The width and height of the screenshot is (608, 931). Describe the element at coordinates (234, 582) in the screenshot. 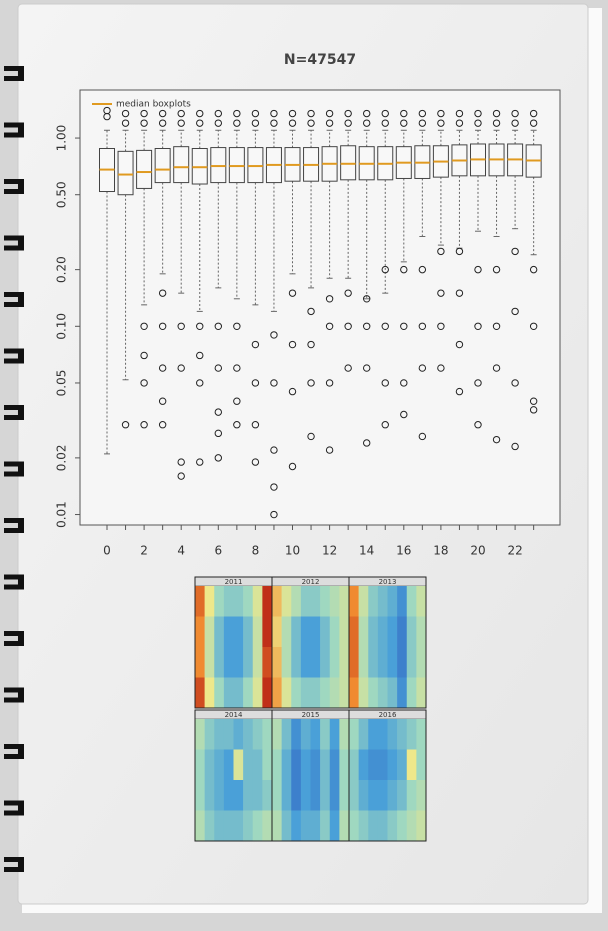

I see `panel-title: 2011` at that location.